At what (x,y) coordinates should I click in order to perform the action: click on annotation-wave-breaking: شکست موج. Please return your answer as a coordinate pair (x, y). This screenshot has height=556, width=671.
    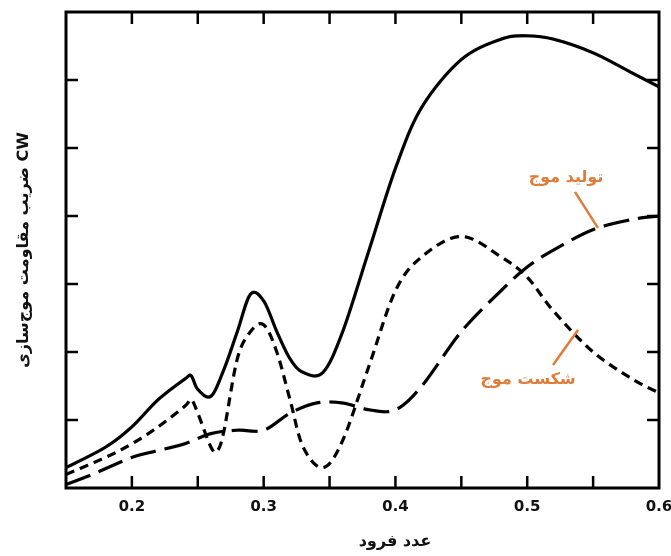
    Looking at the image, I should click on (527, 378).